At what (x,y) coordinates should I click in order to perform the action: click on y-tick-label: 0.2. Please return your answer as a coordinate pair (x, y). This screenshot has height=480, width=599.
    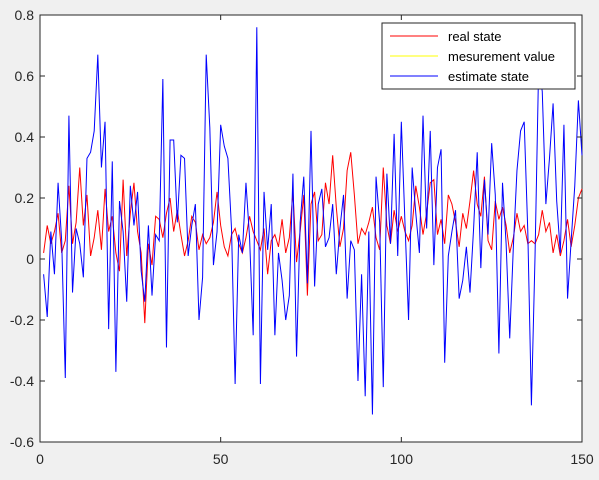
    Looking at the image, I should click on (25, 198).